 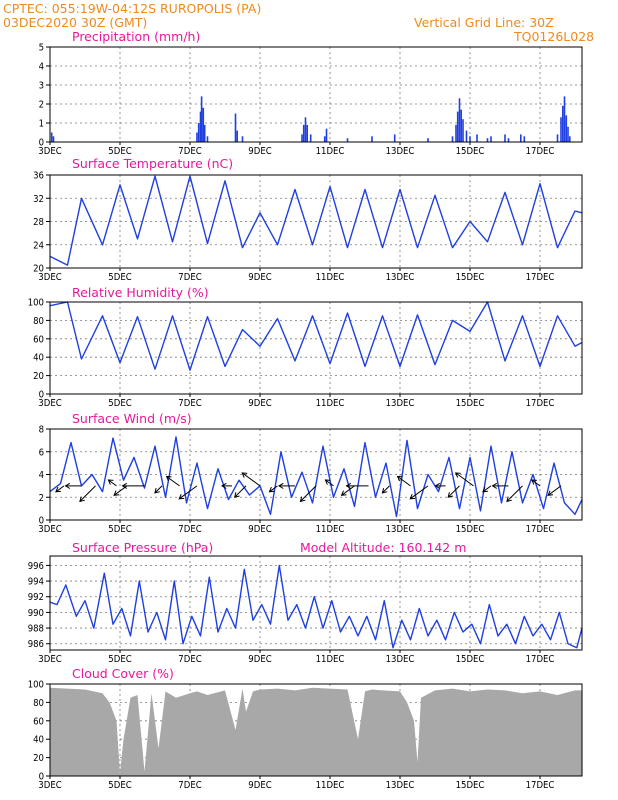 I want to click on pressure-xtick-label: 5DEC, so click(x=119, y=659).